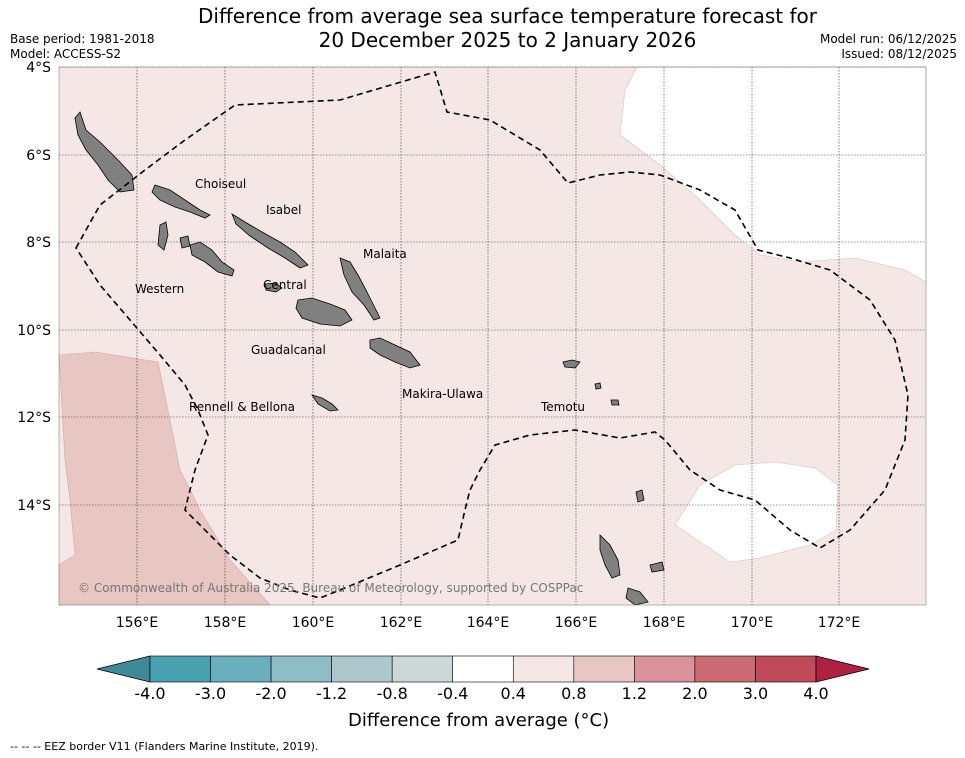 Image resolution: width=965 pixels, height=758 pixels. I want to click on colorbar-extend-high, so click(842, 669).